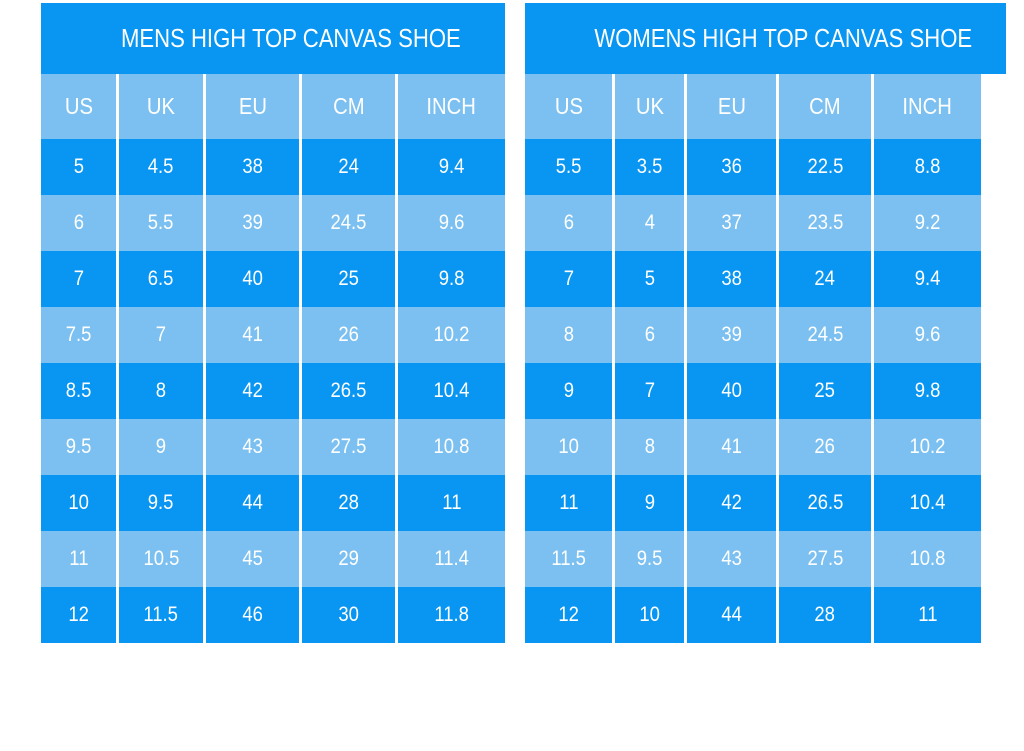 The width and height of the screenshot is (1024, 751). Describe the element at coordinates (731, 278) in the screenshot. I see `cell-value: 38` at that location.